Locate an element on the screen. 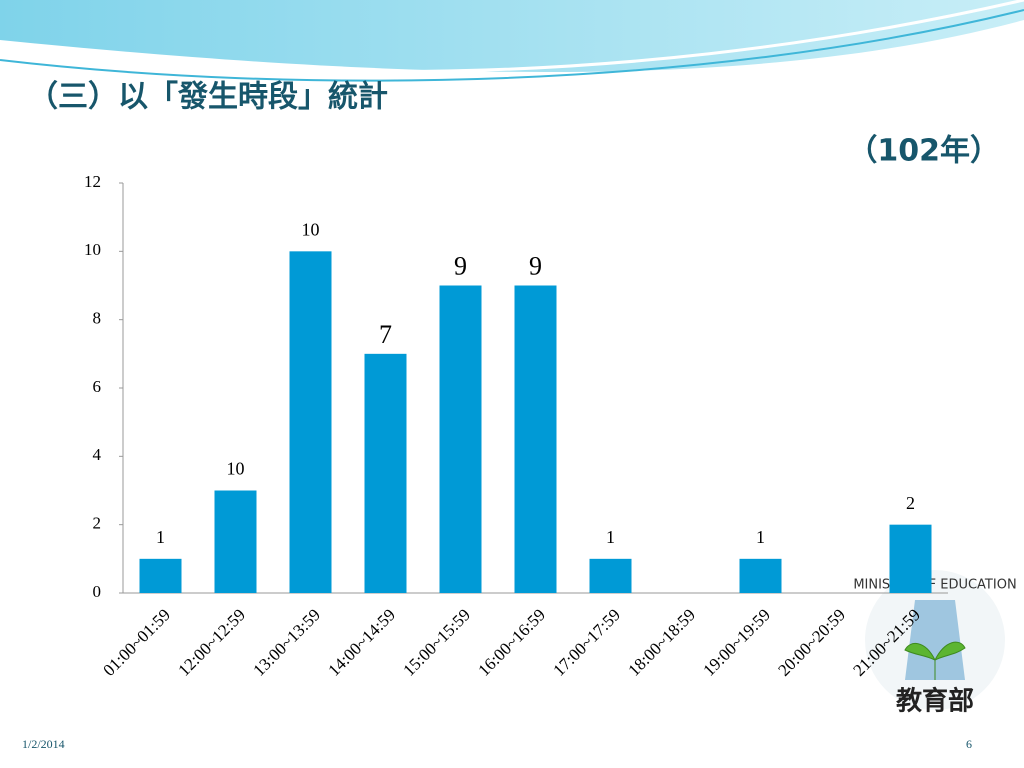  x-tick-label: 19:00~19:59 is located at coordinates (736, 642).